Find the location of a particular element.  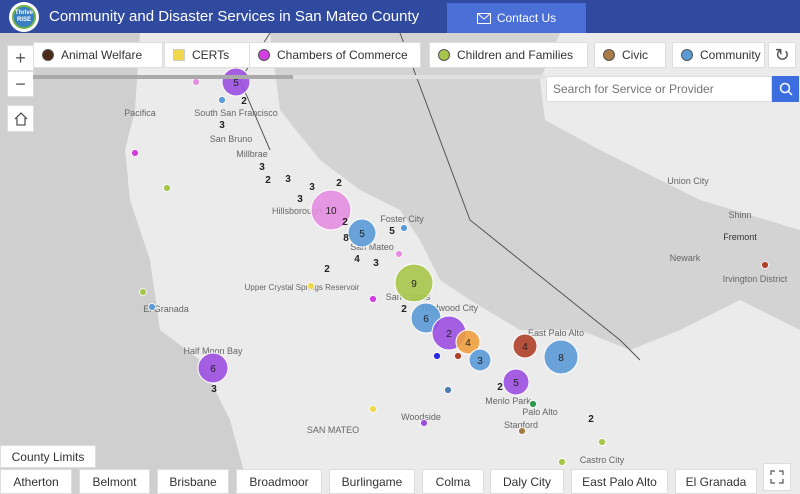

refresh-button: ↻ is located at coordinates (782, 55).